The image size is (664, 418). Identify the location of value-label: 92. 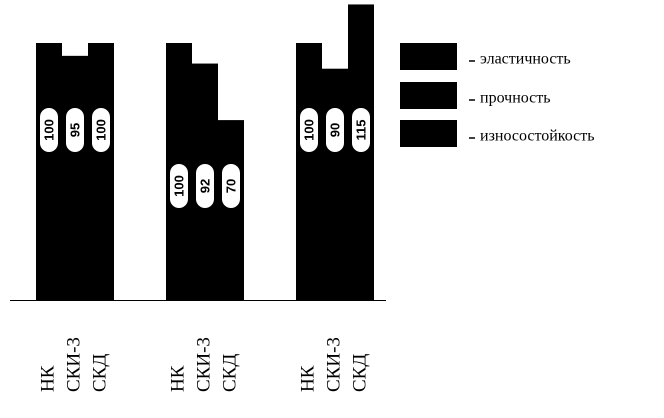
(204, 186).